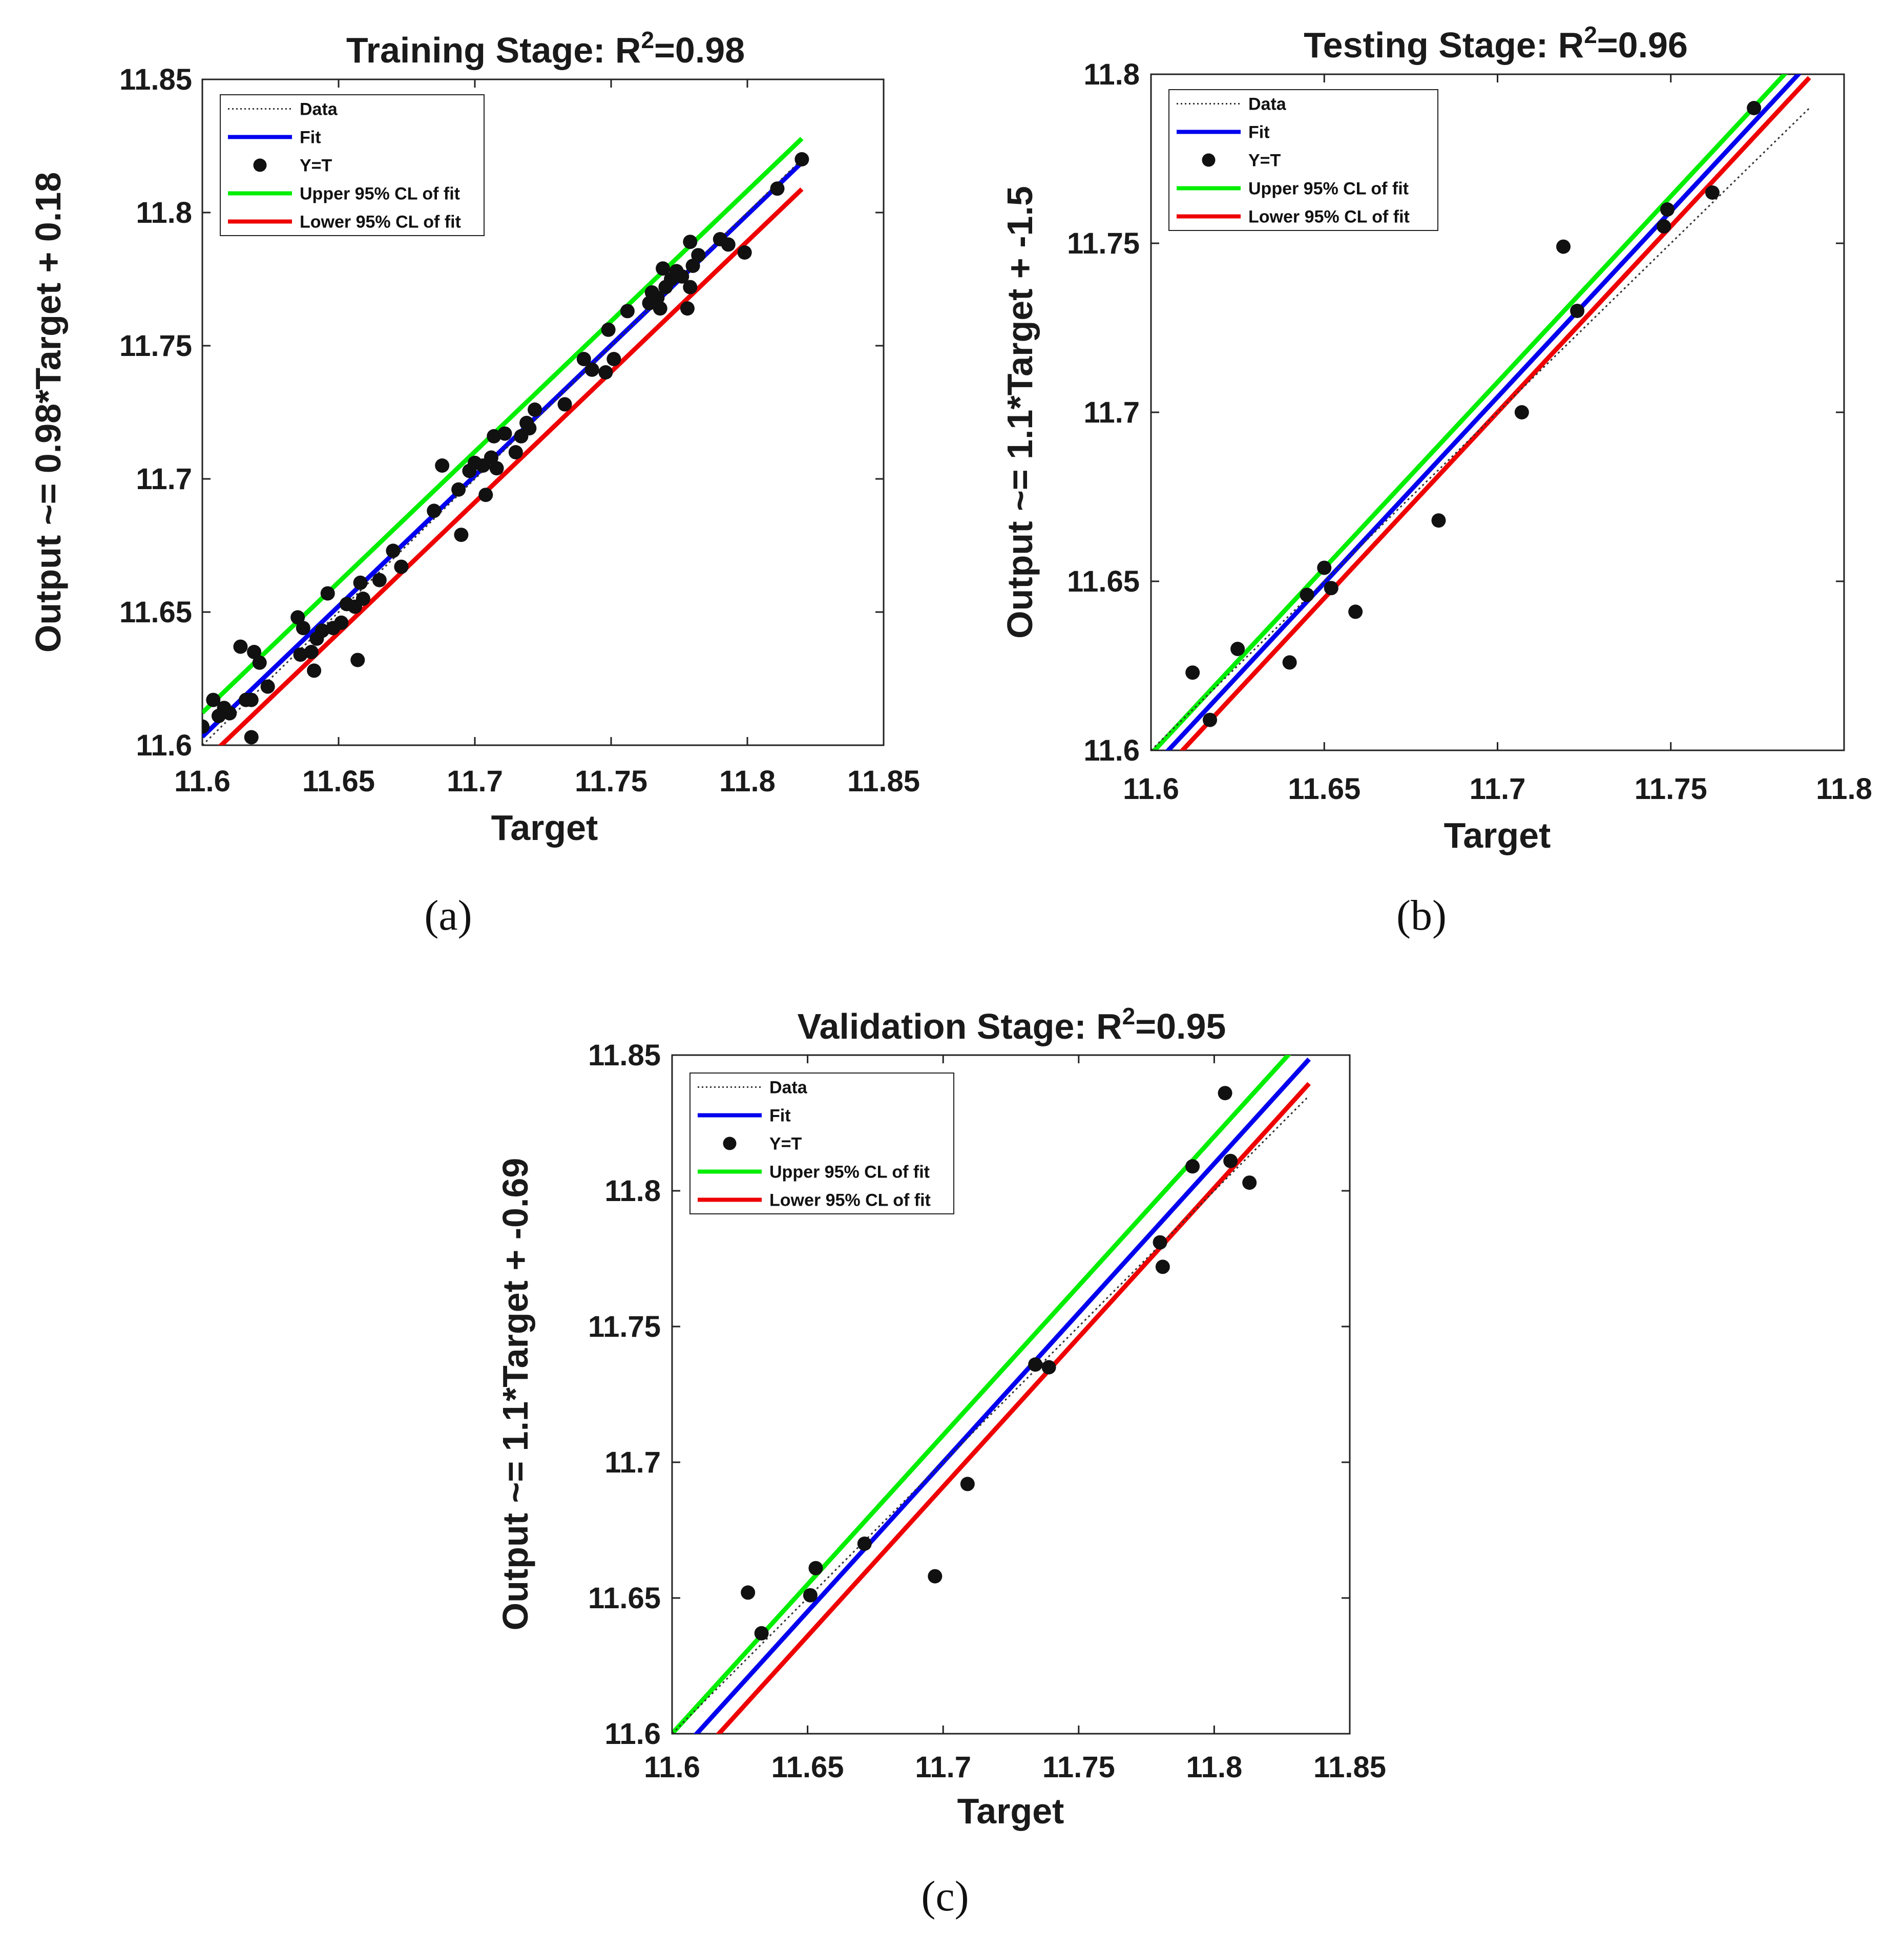  What do you see at coordinates (786, 1144) in the screenshot?
I see `legend-label: Y=T` at bounding box center [786, 1144].